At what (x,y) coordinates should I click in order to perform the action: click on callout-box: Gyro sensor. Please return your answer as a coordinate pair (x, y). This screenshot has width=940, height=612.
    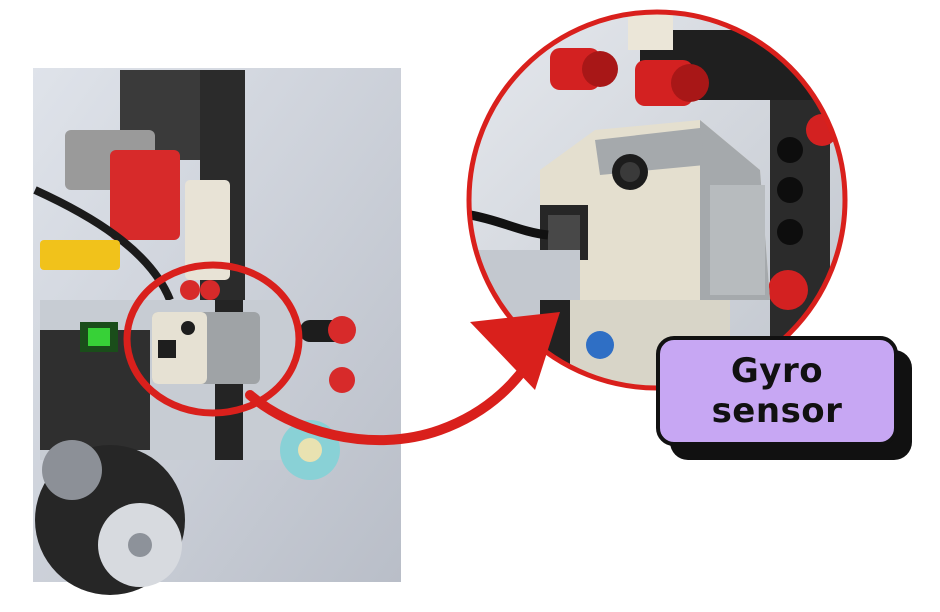
    Looking at the image, I should click on (777, 391).